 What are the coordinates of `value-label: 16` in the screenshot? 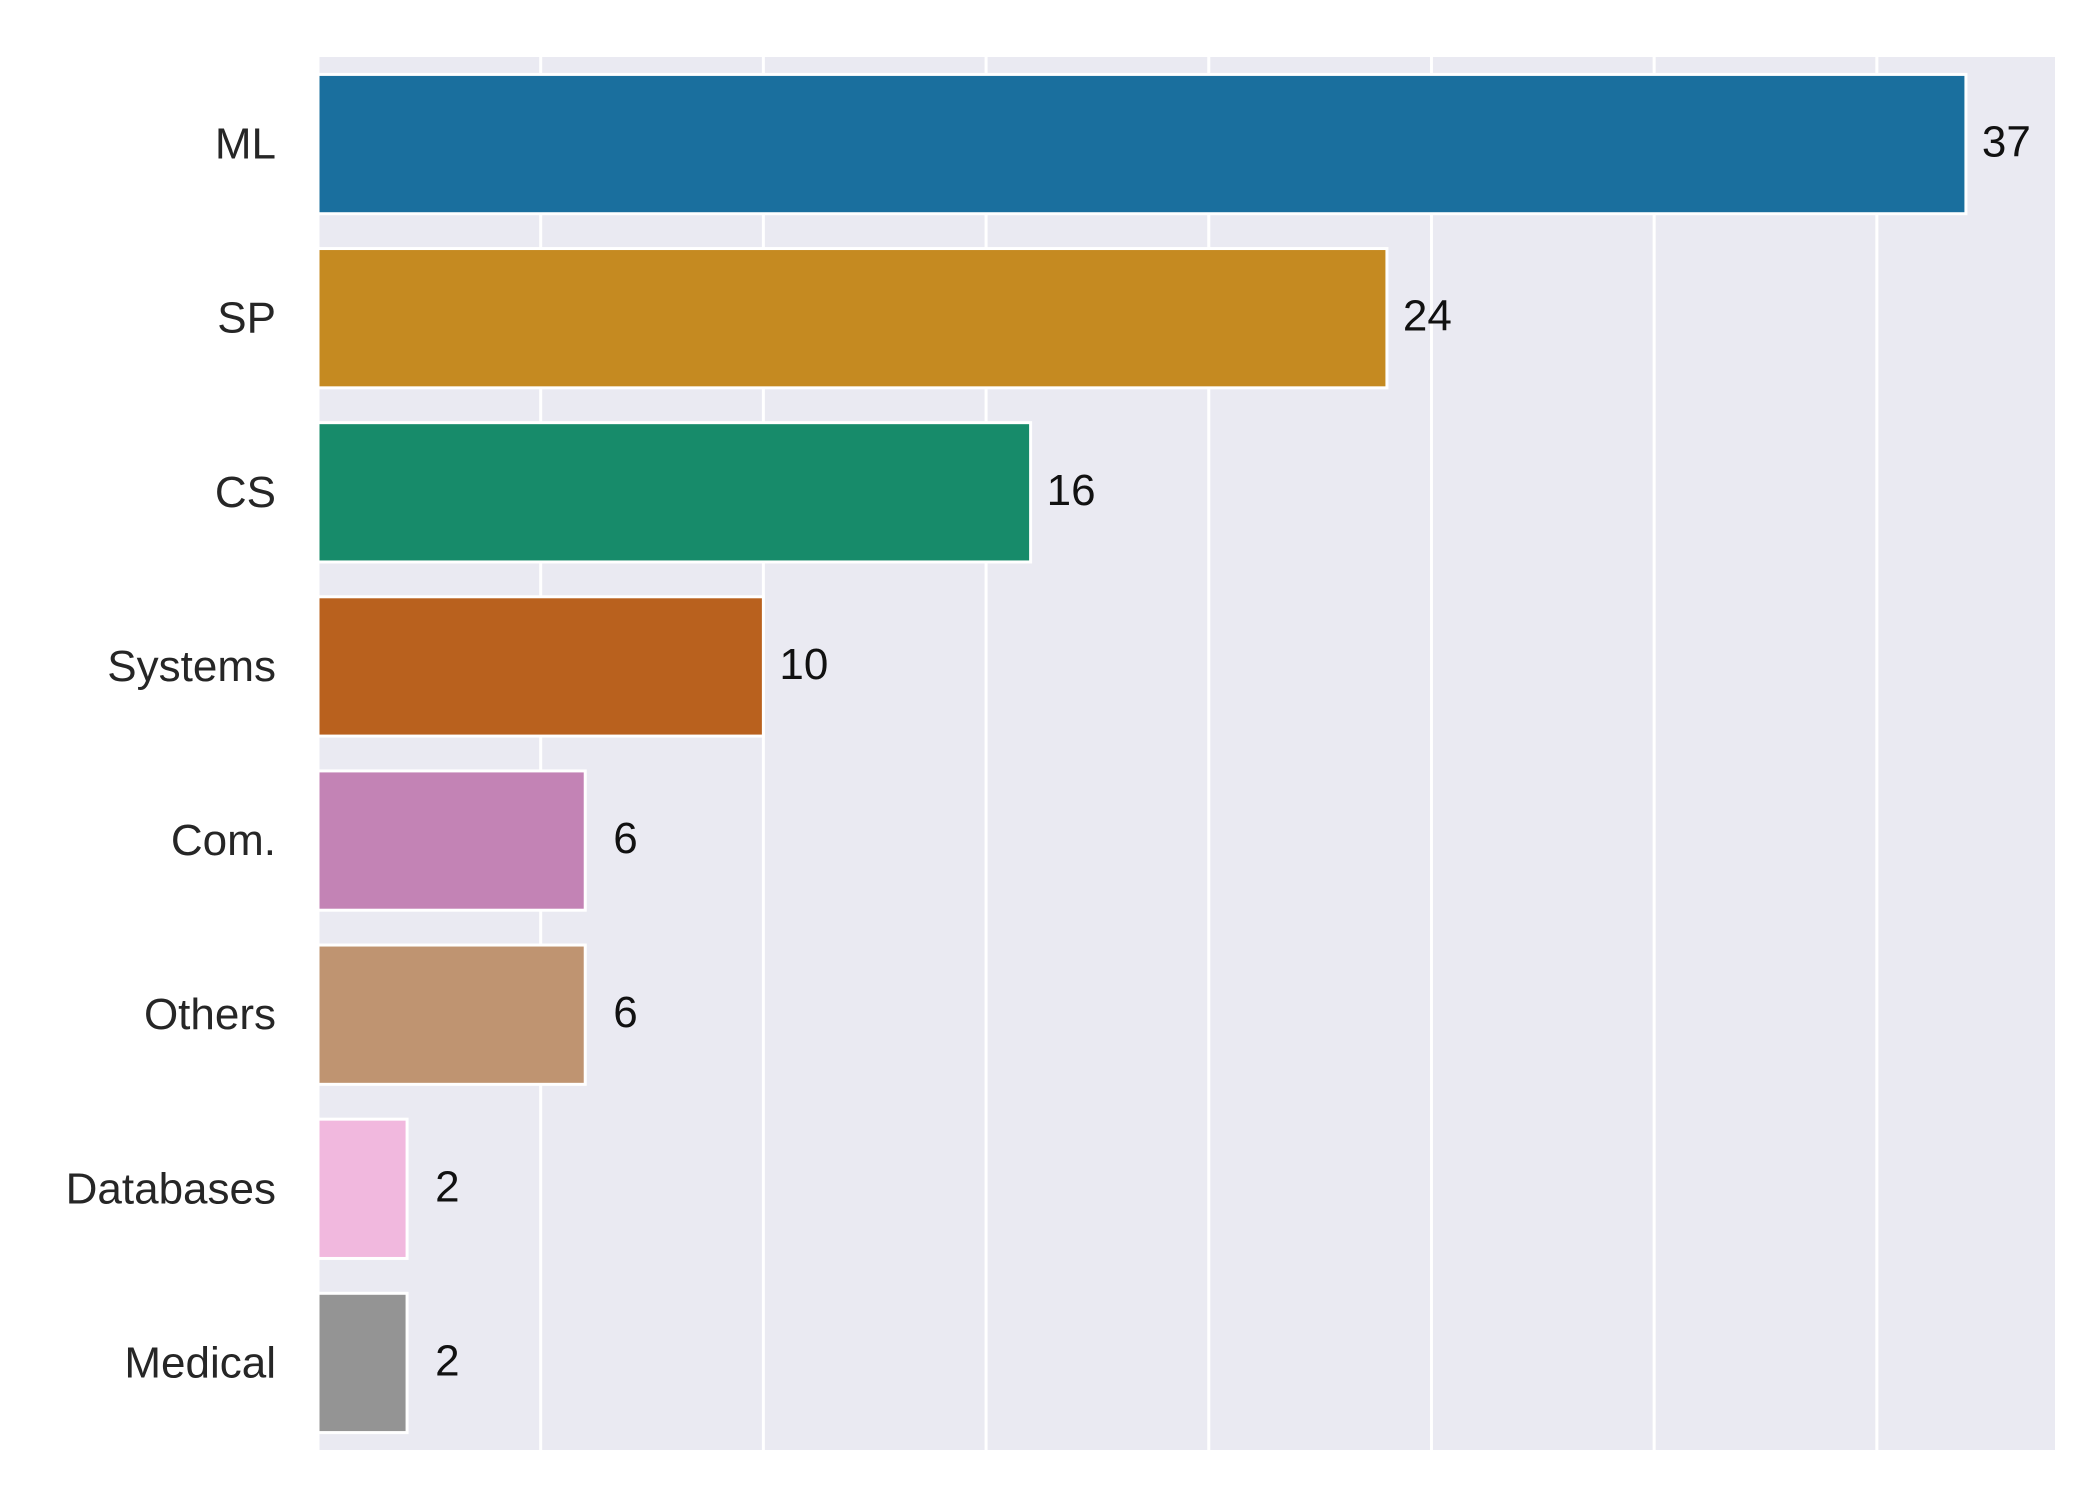 It's located at (1071, 490).